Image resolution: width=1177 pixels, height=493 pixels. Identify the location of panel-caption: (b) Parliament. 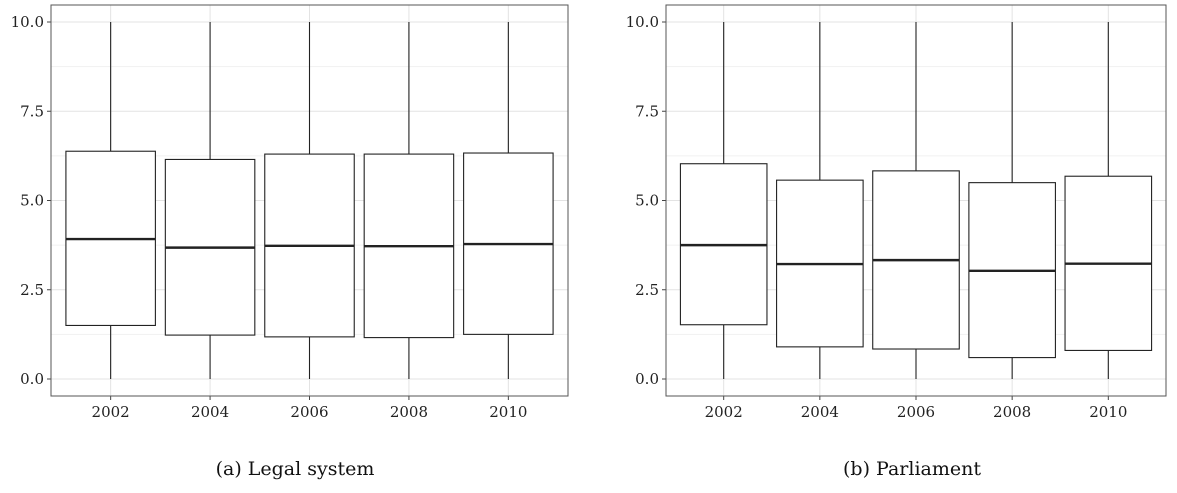
(912, 469).